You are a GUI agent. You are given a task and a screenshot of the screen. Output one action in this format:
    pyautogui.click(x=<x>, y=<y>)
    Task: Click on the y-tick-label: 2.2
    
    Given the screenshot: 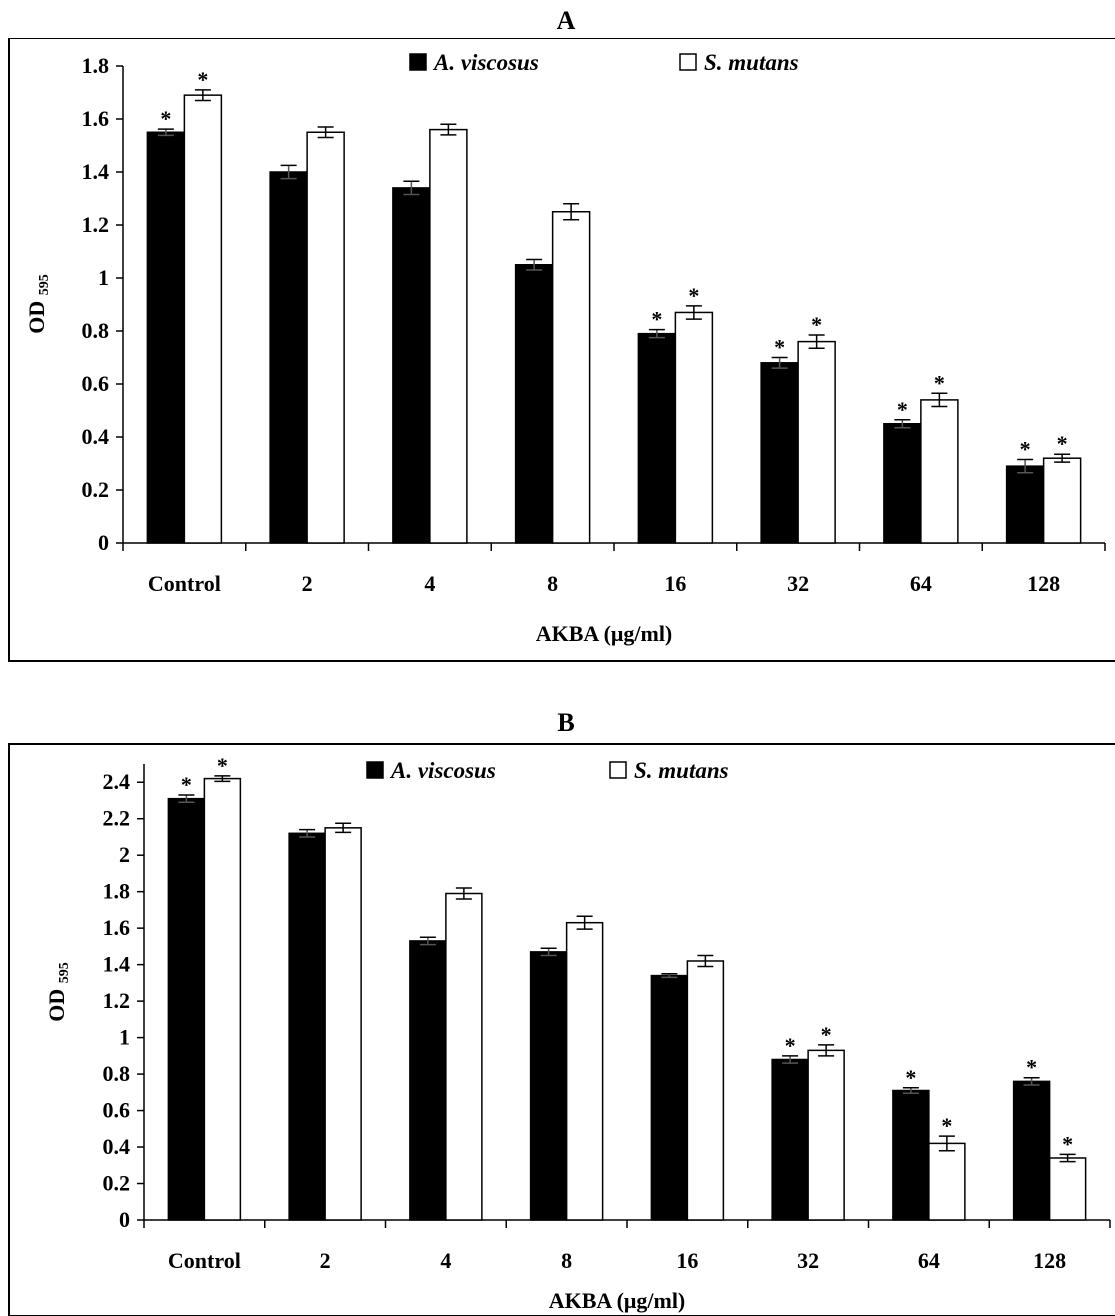 What is the action you would take?
    pyautogui.click(x=117, y=818)
    